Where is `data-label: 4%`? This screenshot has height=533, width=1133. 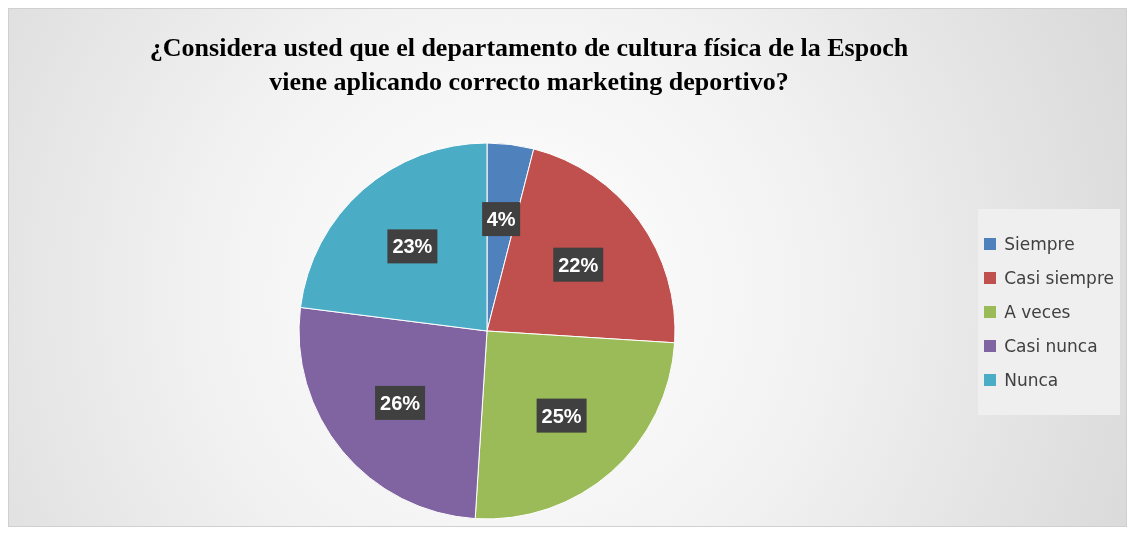 data-label: 4% is located at coordinates (501, 219).